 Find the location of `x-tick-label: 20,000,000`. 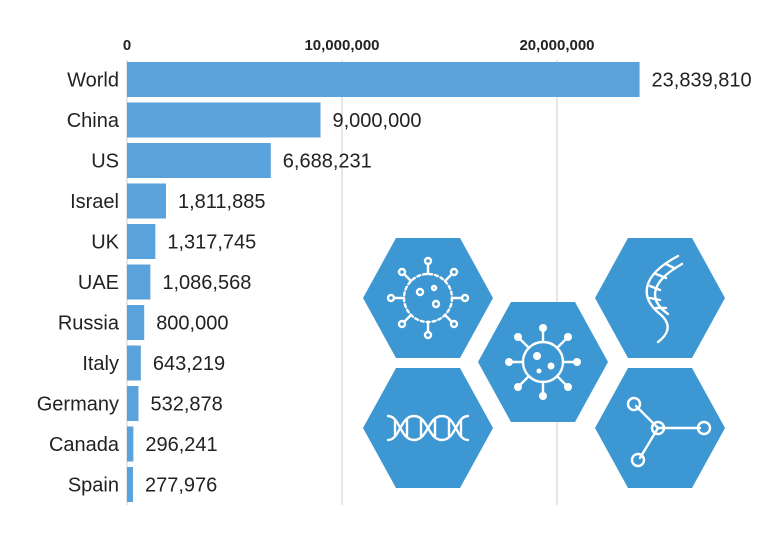

x-tick-label: 20,000,000 is located at coordinates (556, 45).